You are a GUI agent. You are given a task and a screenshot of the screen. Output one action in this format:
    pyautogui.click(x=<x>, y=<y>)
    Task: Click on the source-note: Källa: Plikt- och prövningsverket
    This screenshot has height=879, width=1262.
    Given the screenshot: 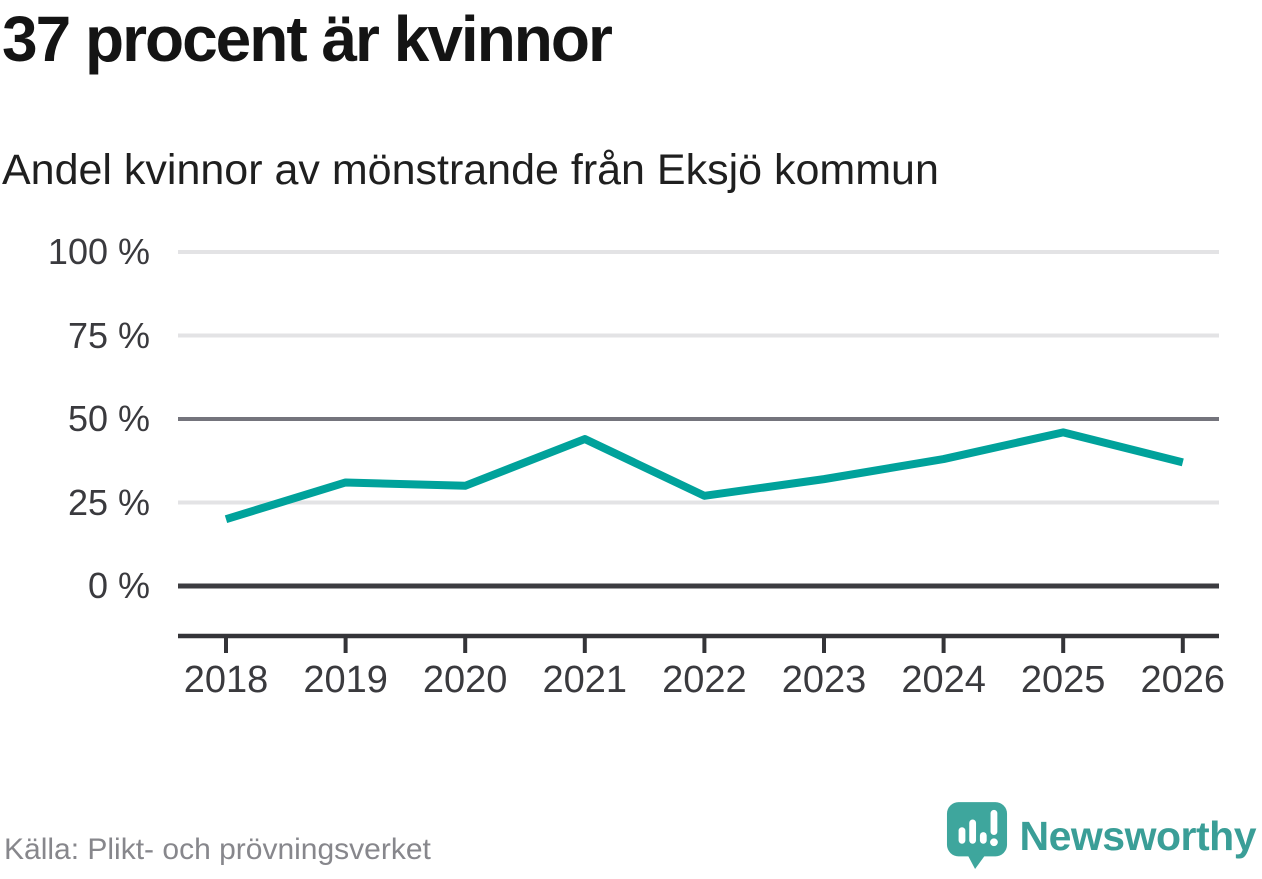 What is the action you would take?
    pyautogui.click(x=217, y=849)
    